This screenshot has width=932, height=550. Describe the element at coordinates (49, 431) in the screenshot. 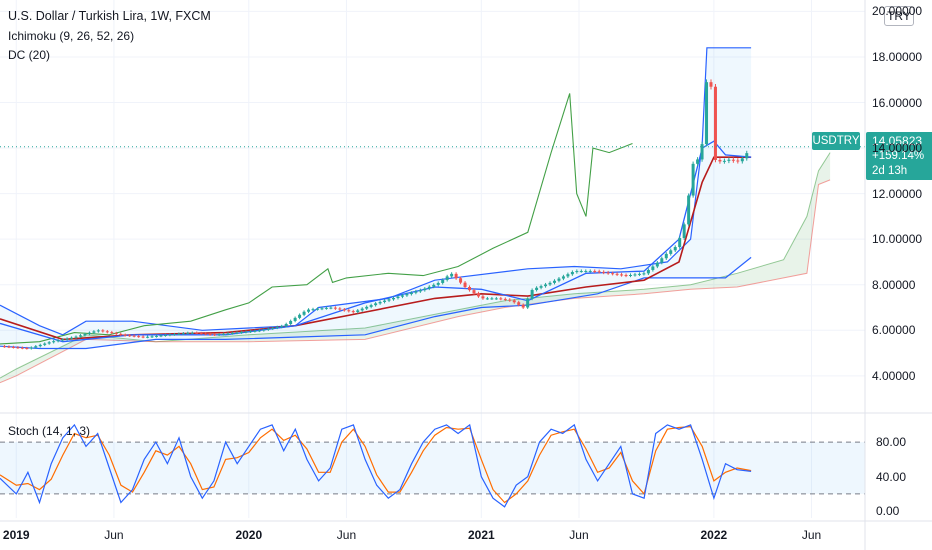

I see `stoch-legend: Stoch (14, 1, 3)` at that location.